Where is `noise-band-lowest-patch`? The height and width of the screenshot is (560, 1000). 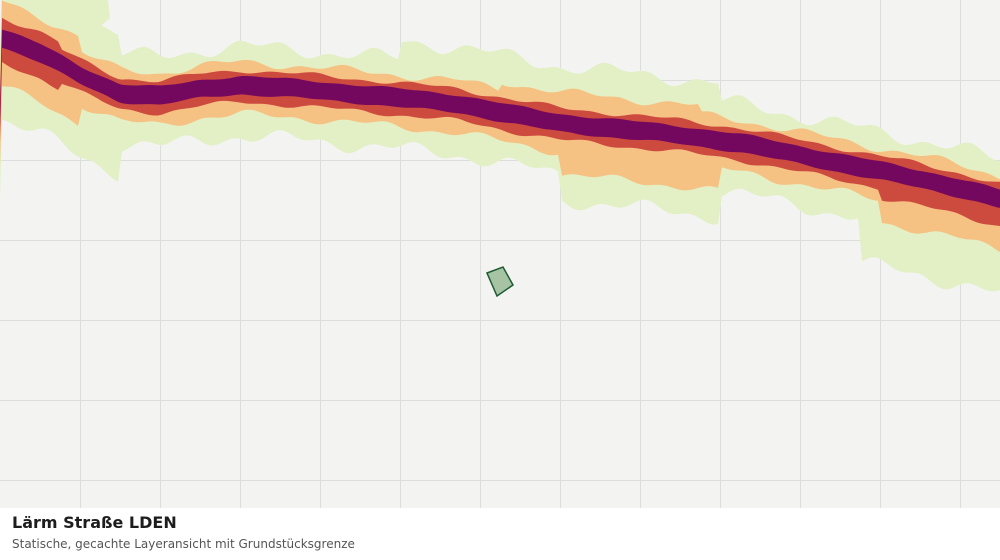 noise-band-lowest-patch is located at coordinates (78, 17).